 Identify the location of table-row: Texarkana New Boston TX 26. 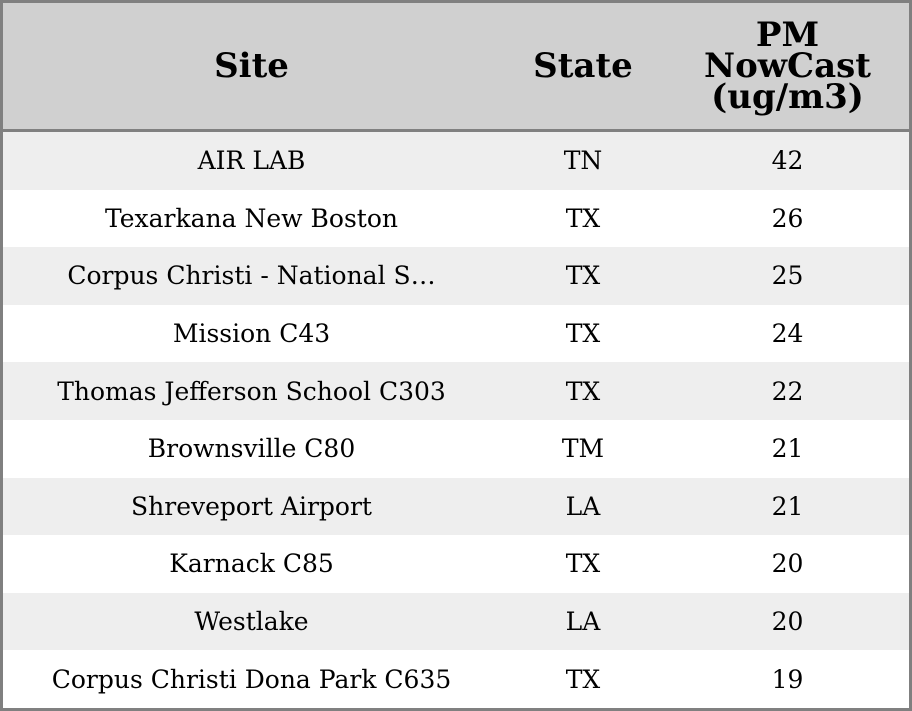
(456, 218).